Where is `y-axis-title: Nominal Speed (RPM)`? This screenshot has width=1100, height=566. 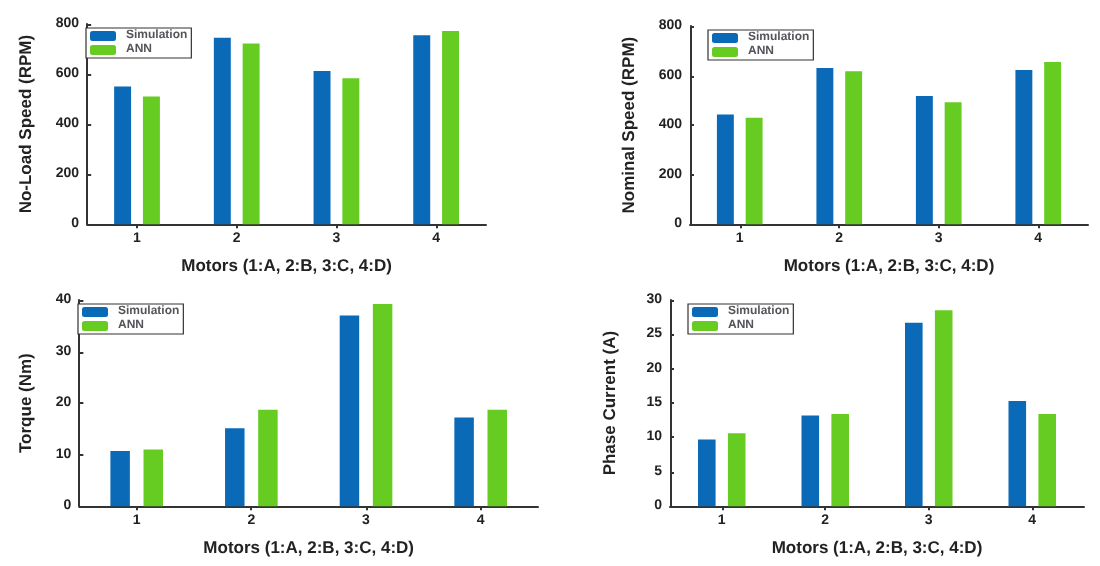 y-axis-title: Nominal Speed (RPM) is located at coordinates (627, 125).